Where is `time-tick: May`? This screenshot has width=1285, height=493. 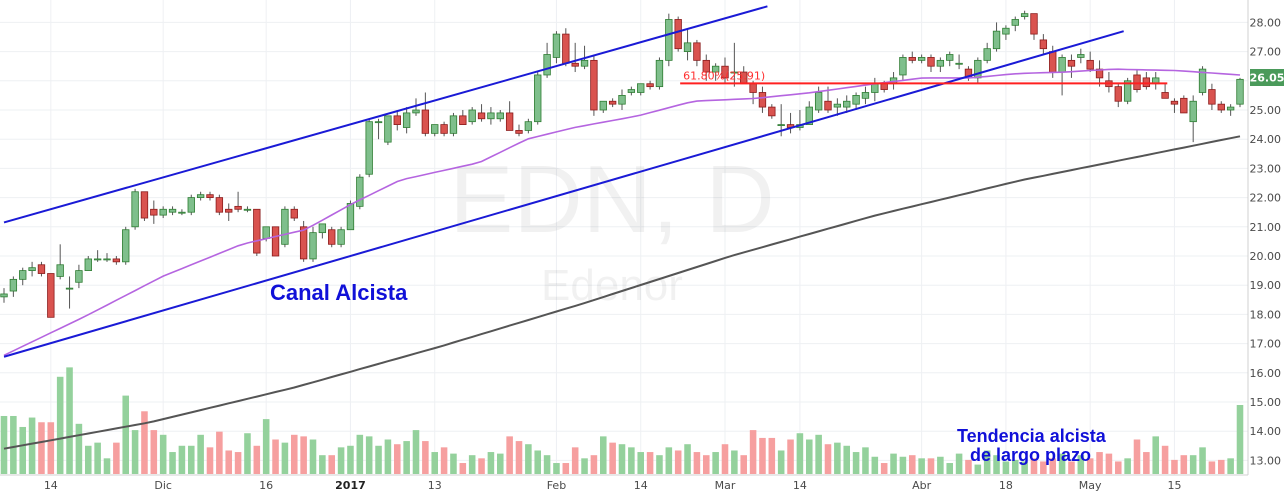 time-tick: May is located at coordinates (1090, 485).